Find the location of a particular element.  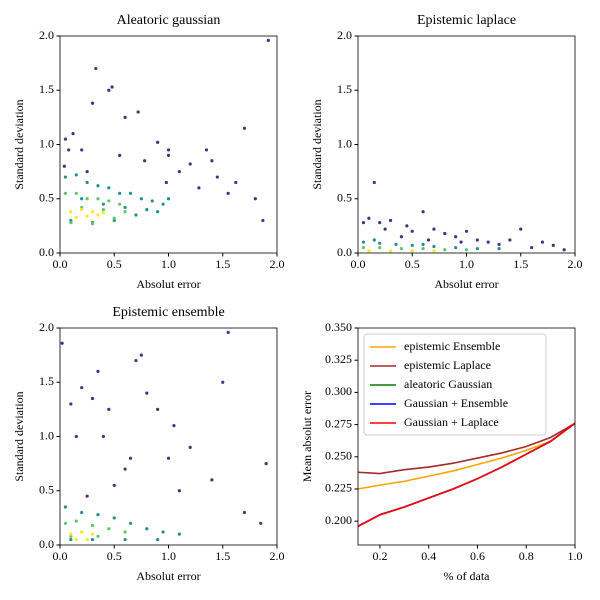

y-tick-label: 0.250 is located at coordinates (338, 456).